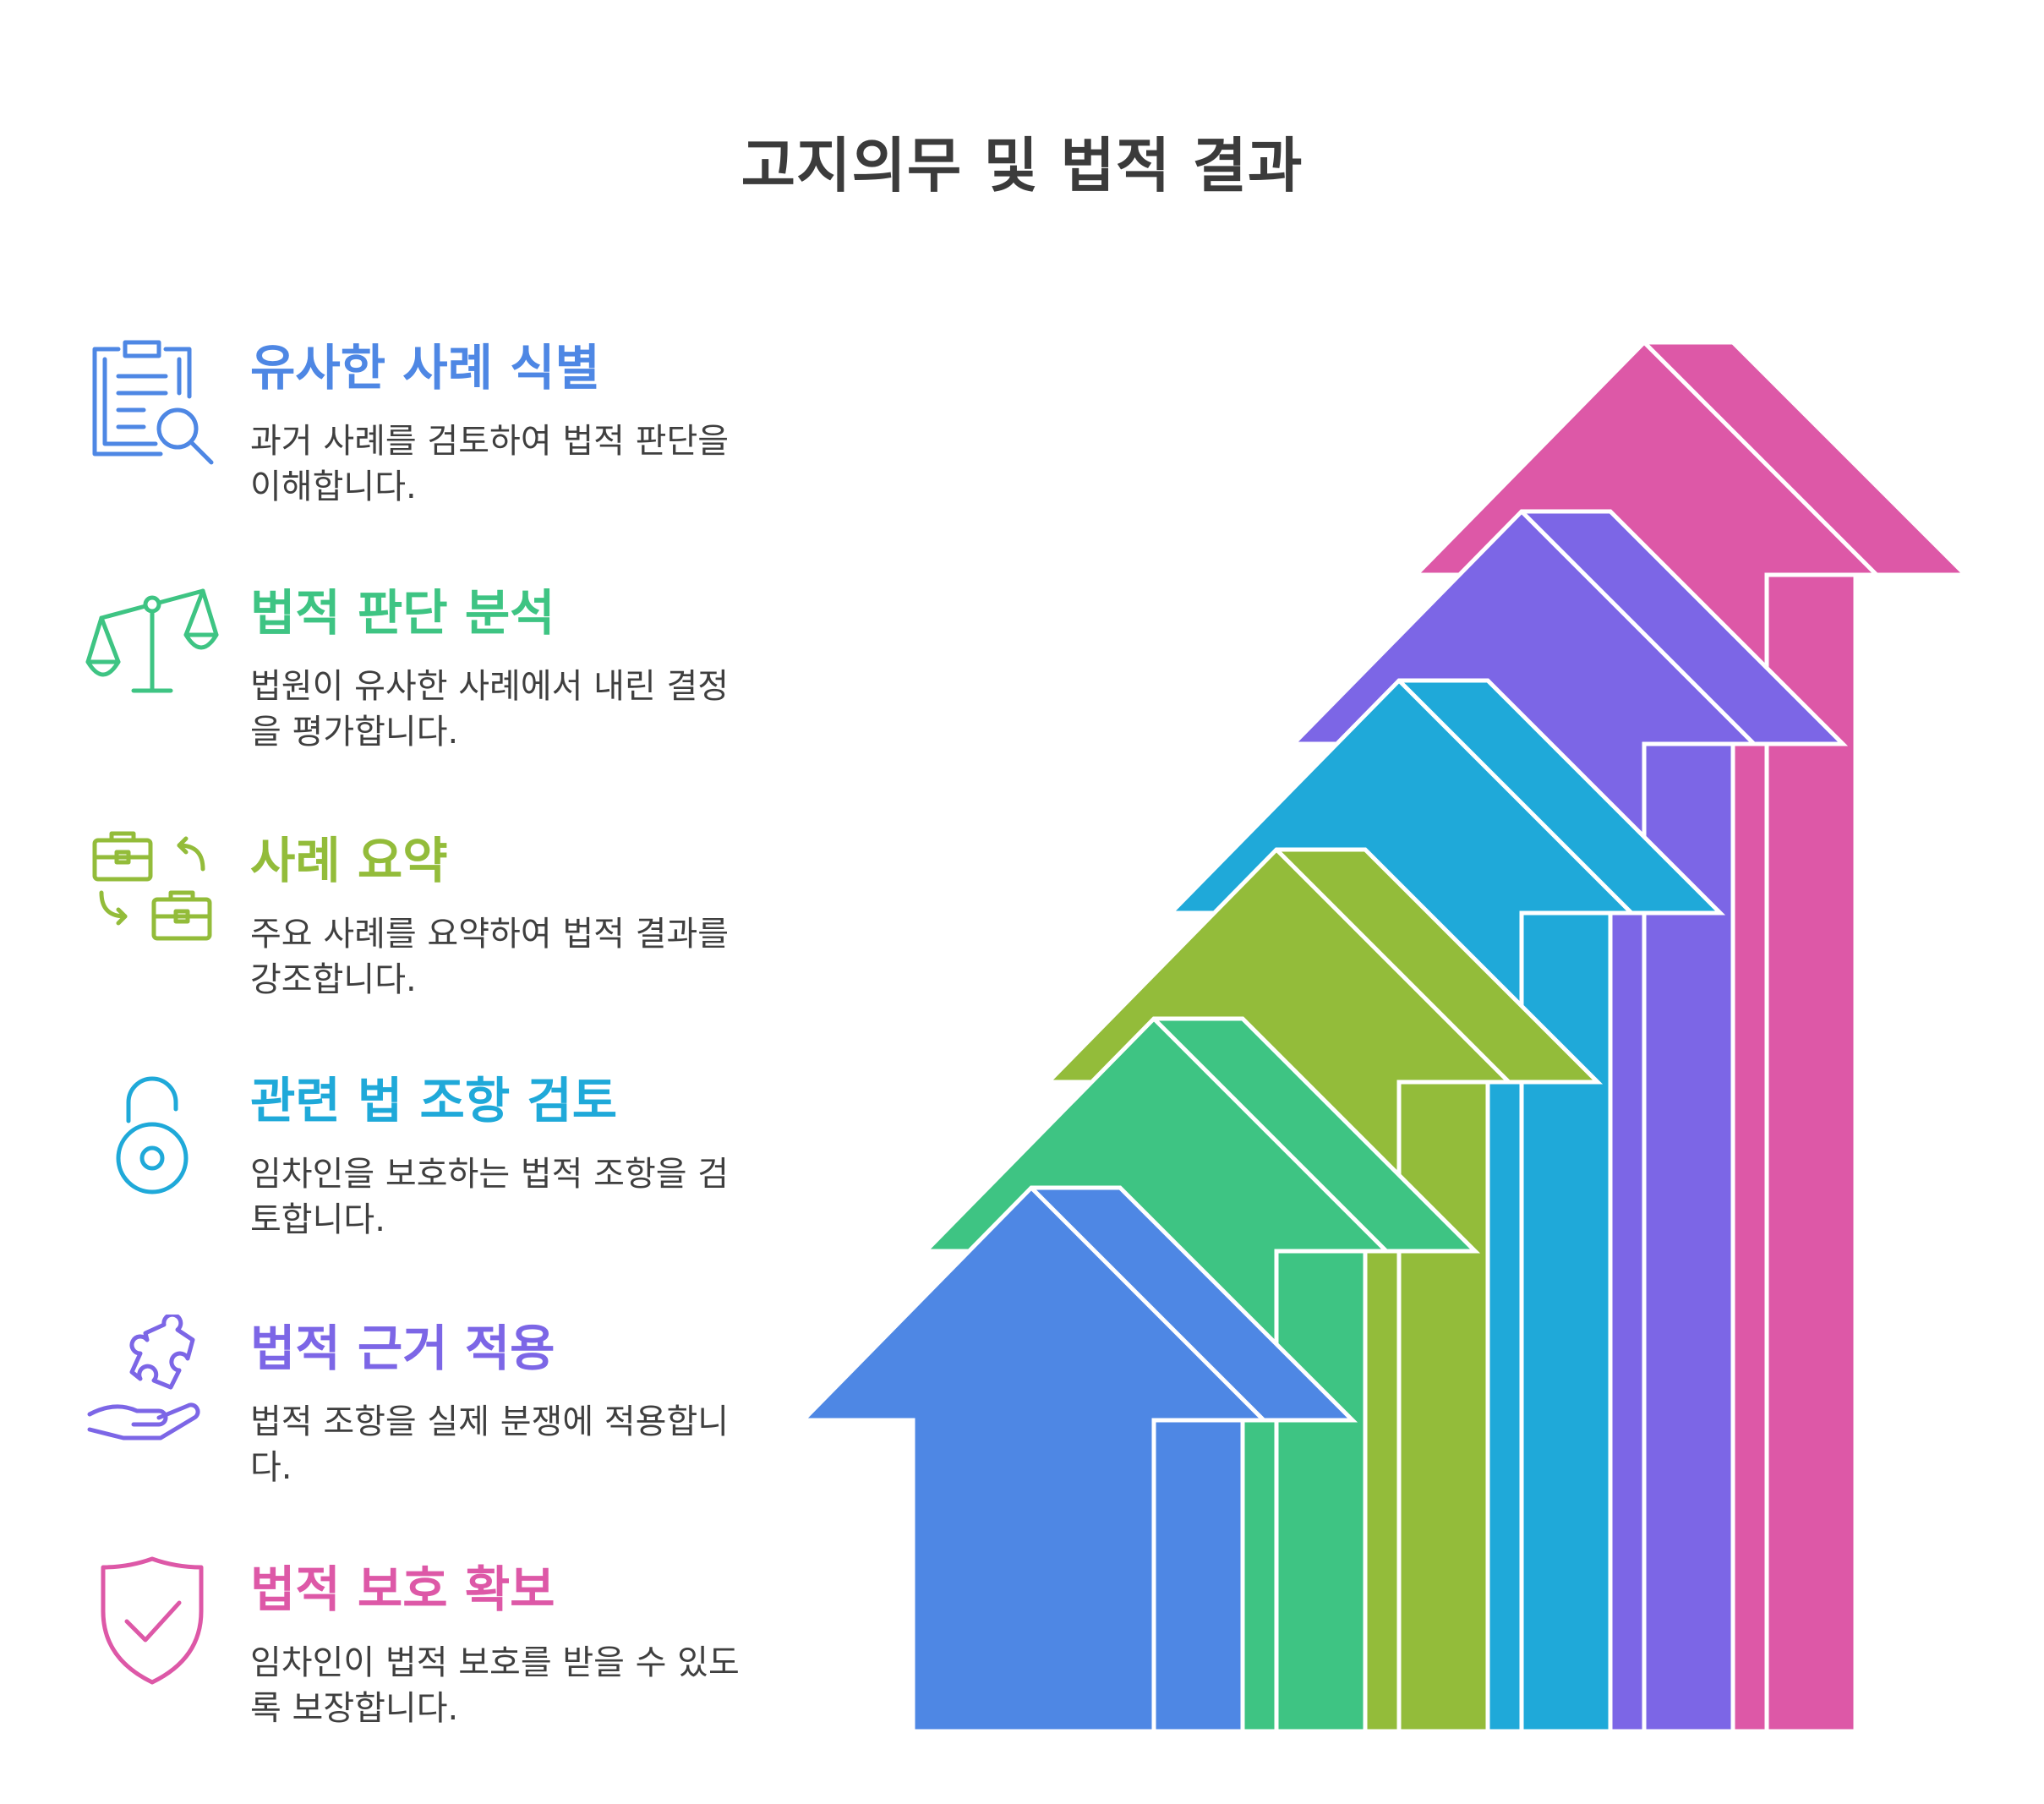  What do you see at coordinates (152, 646) in the screenshot?
I see `scales-icon` at bounding box center [152, 646].